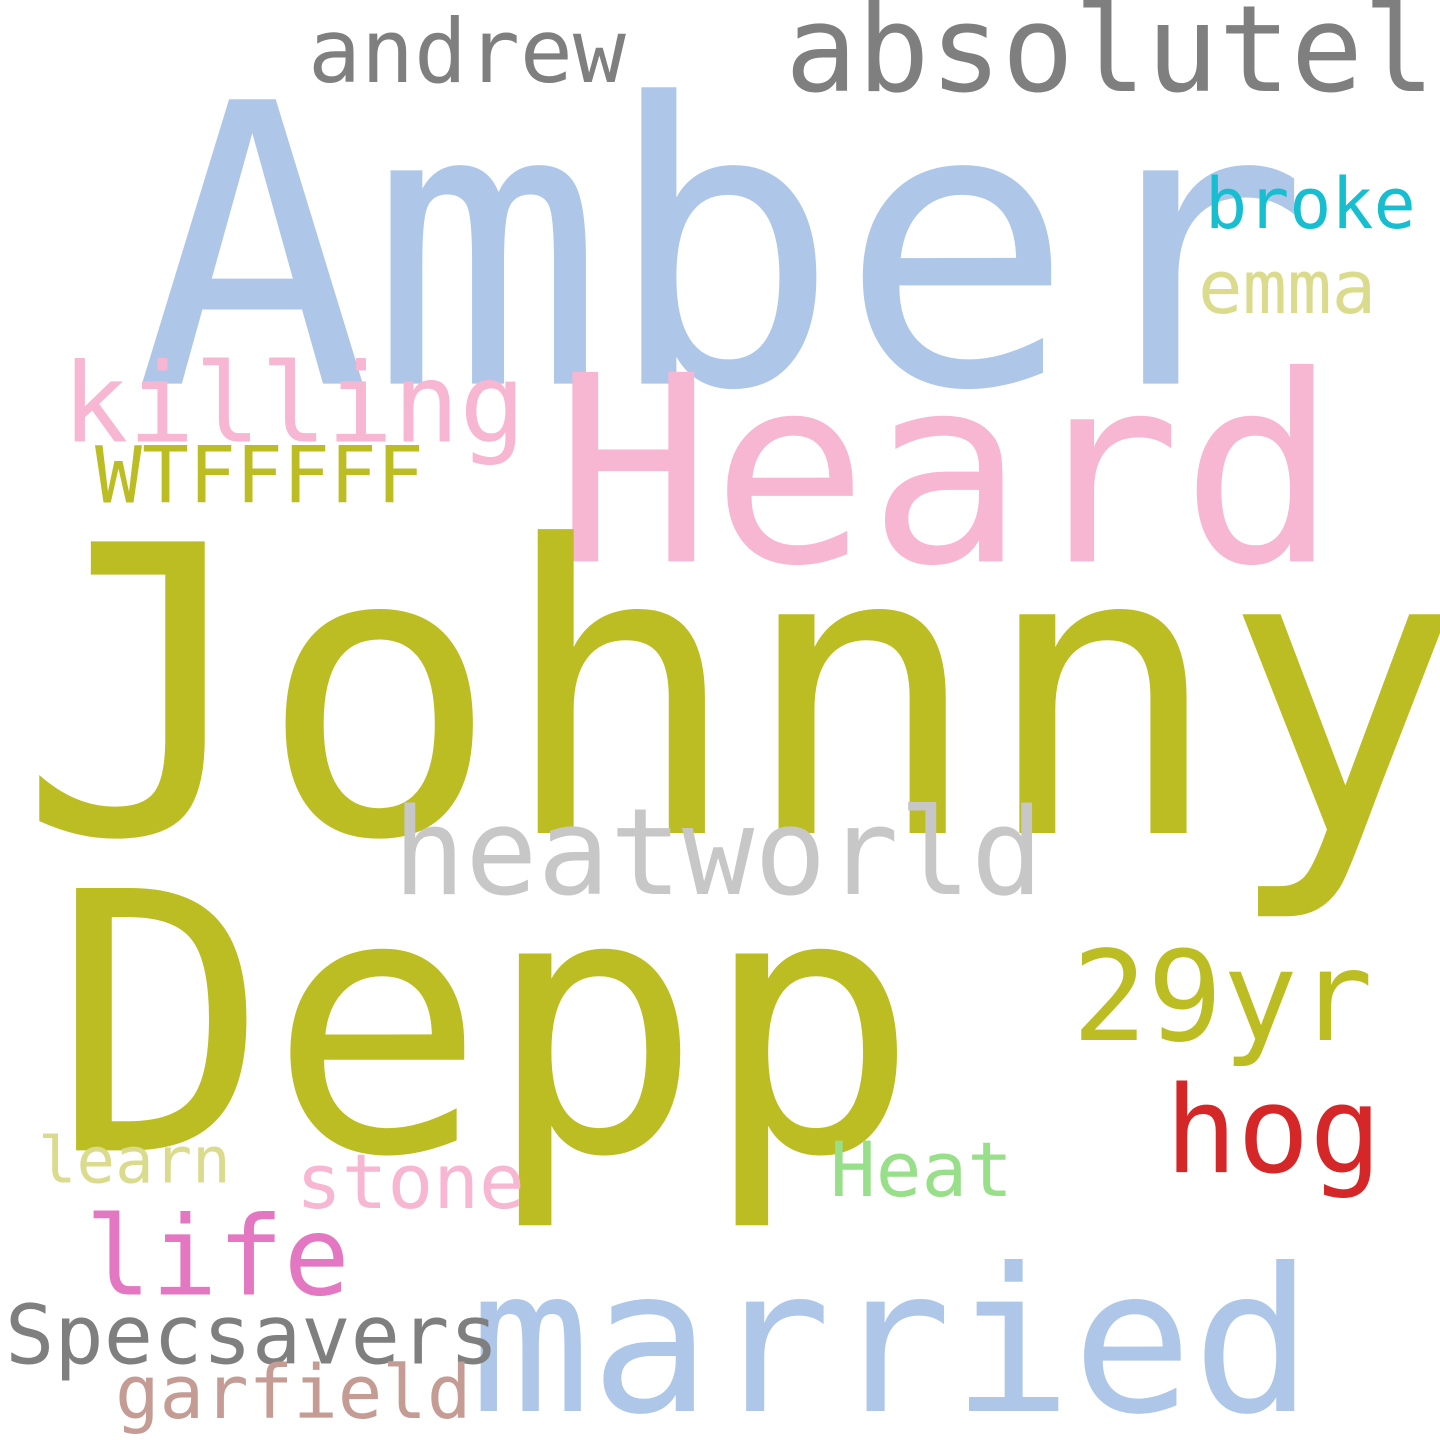  I want to click on word-married: married, so click(891, 1333).